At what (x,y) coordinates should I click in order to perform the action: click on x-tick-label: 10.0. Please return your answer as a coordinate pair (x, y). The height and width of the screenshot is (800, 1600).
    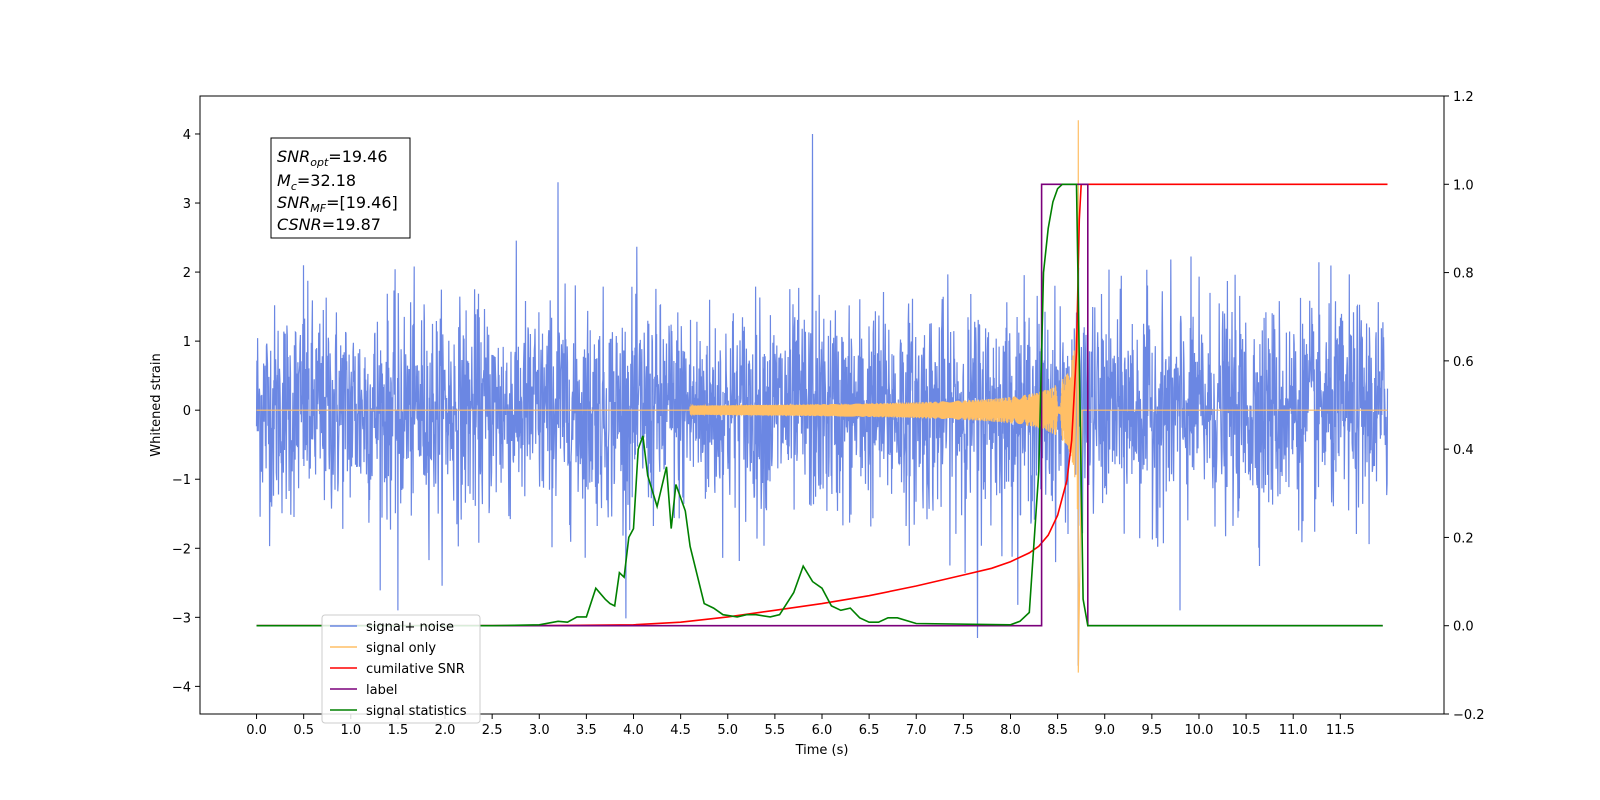
    Looking at the image, I should click on (1198, 730).